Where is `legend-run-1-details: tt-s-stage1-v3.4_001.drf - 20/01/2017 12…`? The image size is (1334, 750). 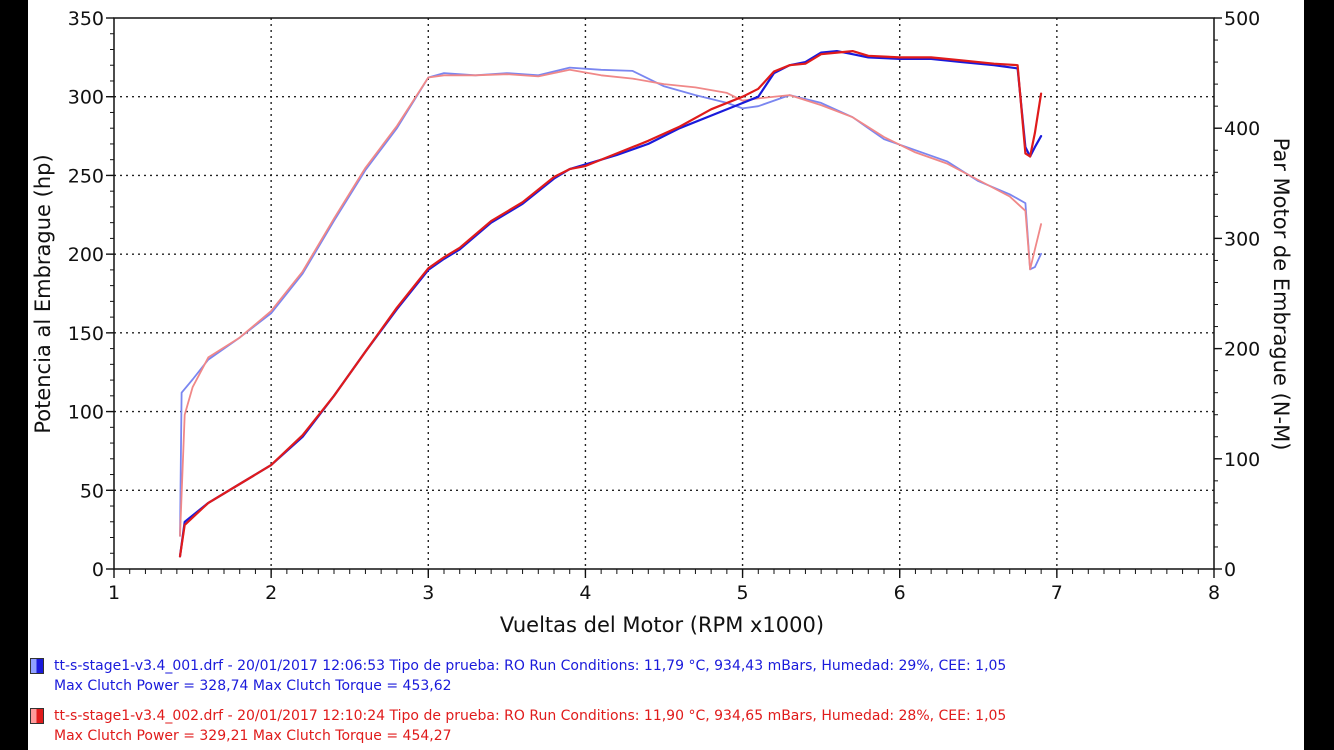
legend-run-1-details: tt-s-stage1-v3.4_001.drf - 20/01/2017 12… is located at coordinates (530, 666).